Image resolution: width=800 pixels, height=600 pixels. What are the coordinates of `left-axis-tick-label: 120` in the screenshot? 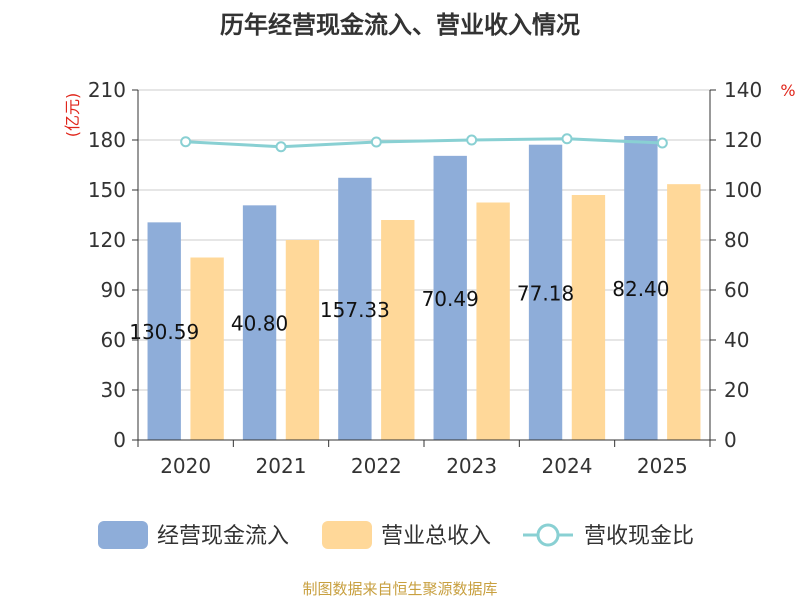 It's located at (107, 240).